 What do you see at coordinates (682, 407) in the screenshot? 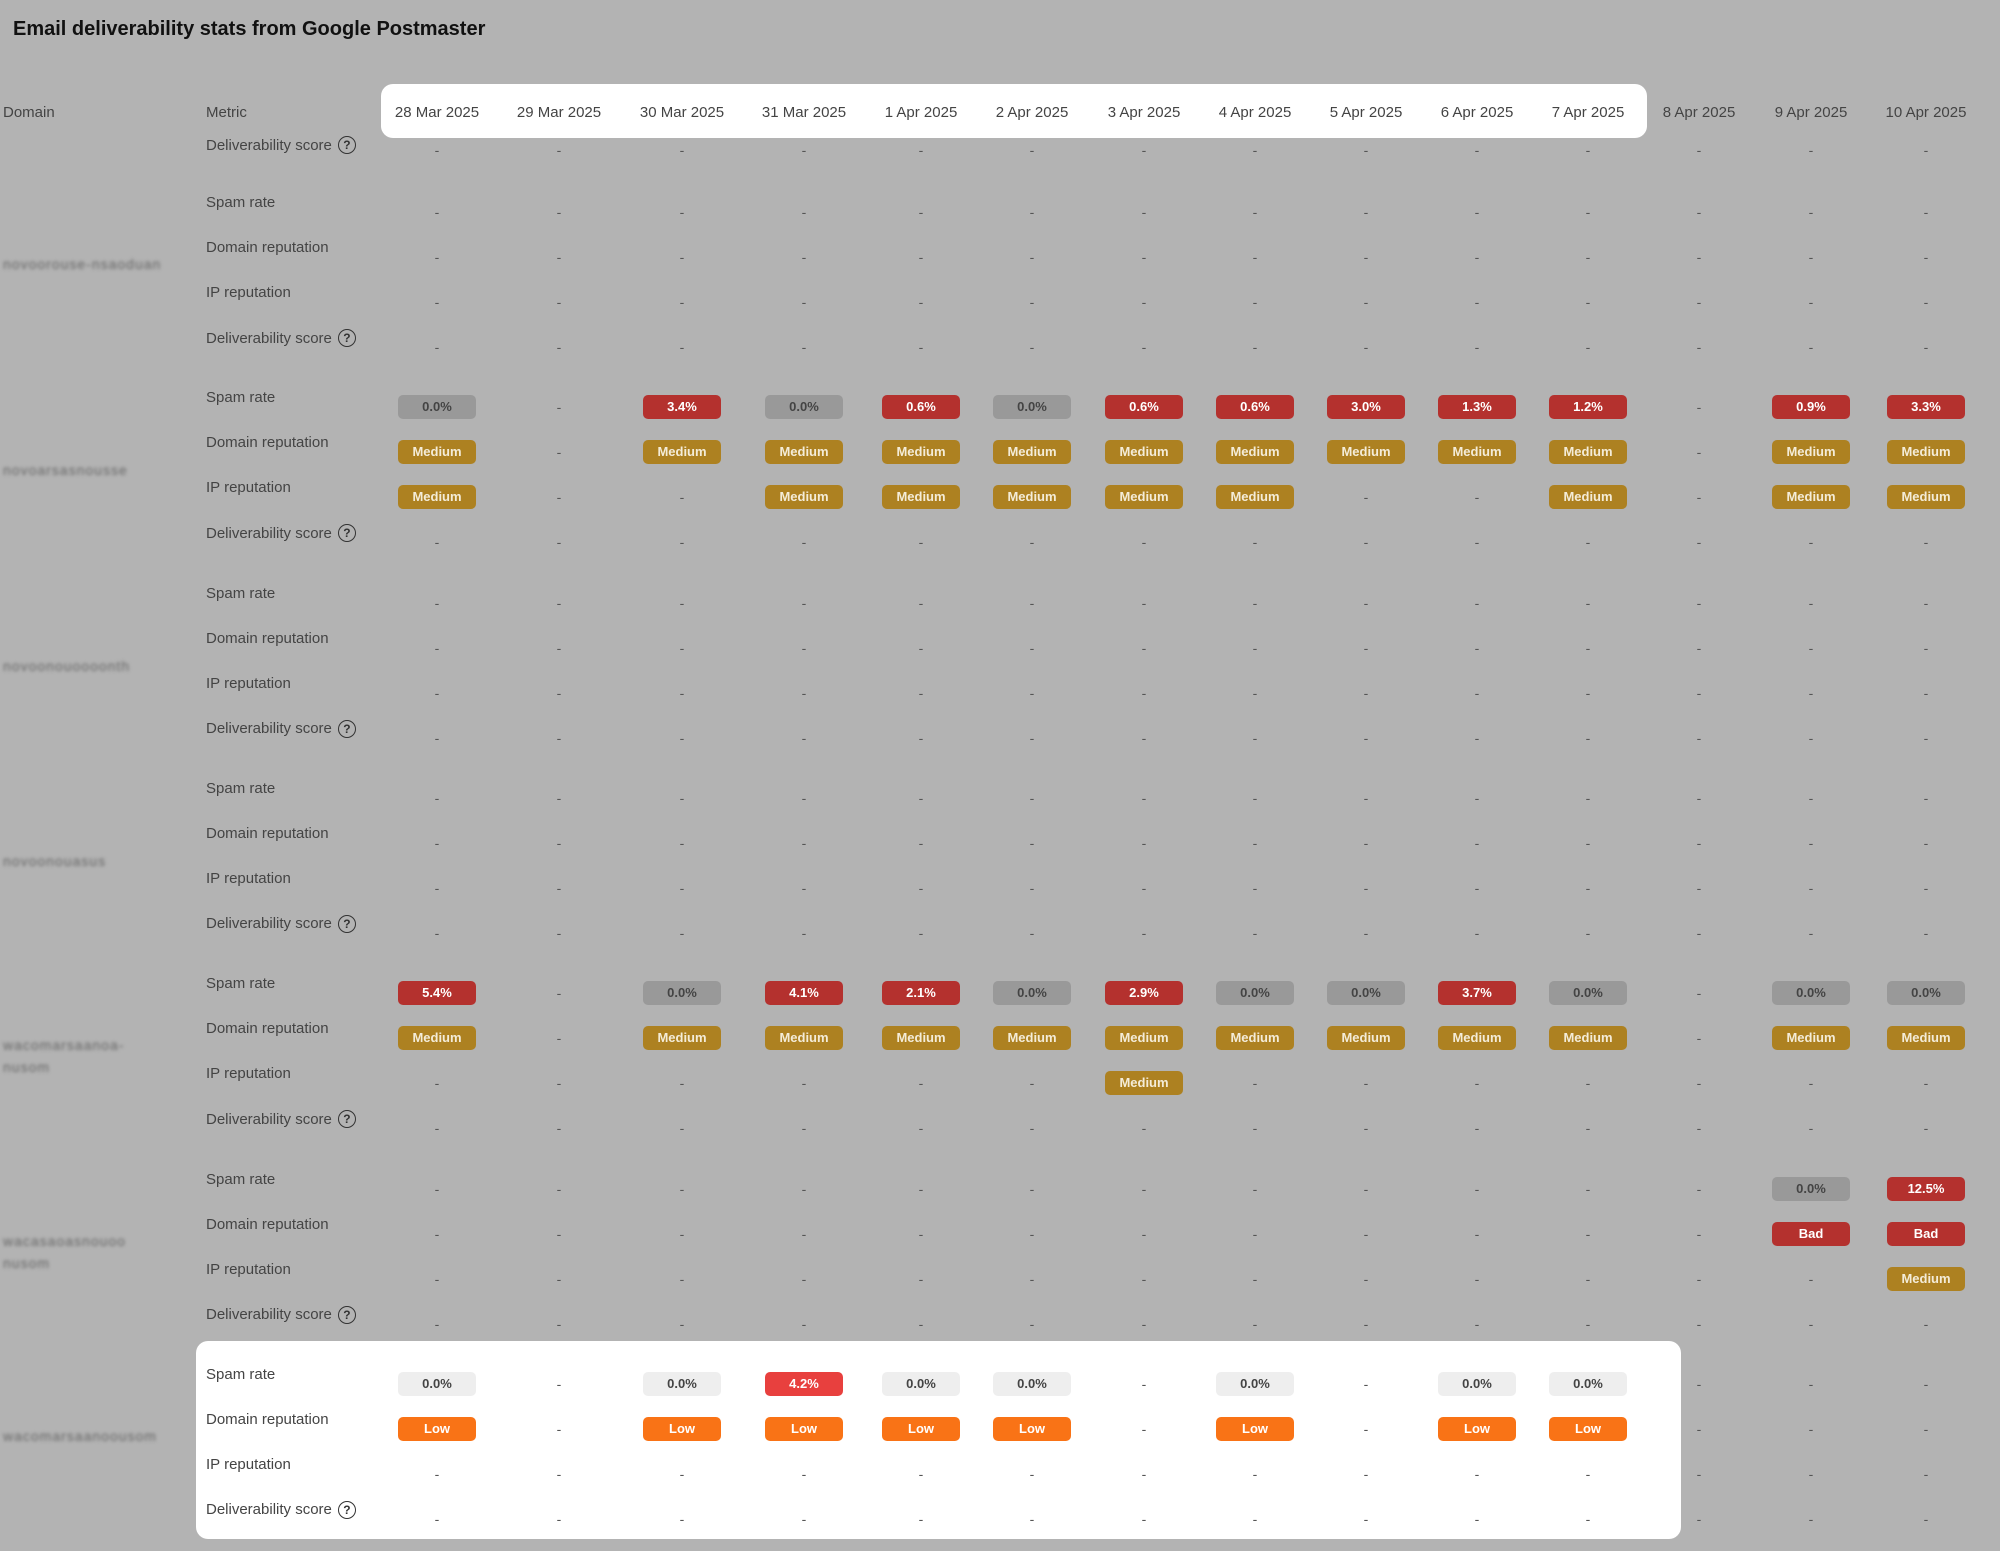
I see `metric-cell: 3.4%` at bounding box center [682, 407].